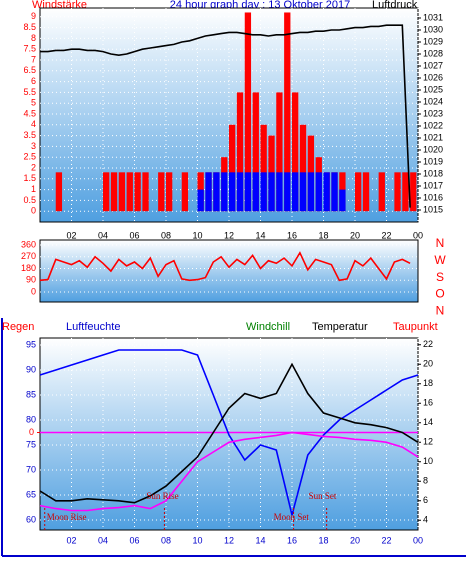 This screenshot has width=470, height=562. Describe the element at coordinates (33, 167) in the screenshot. I see `y-tick-label: 2` at that location.